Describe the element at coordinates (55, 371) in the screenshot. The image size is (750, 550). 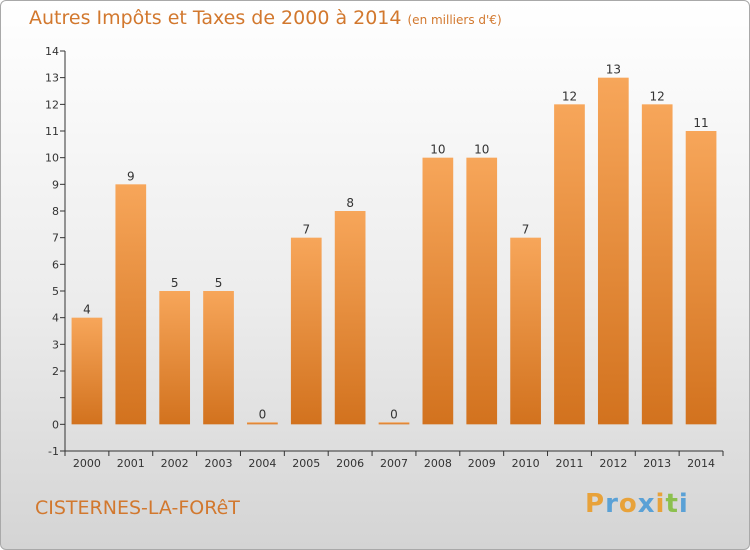
I see `y-tick-label: 2` at that location.